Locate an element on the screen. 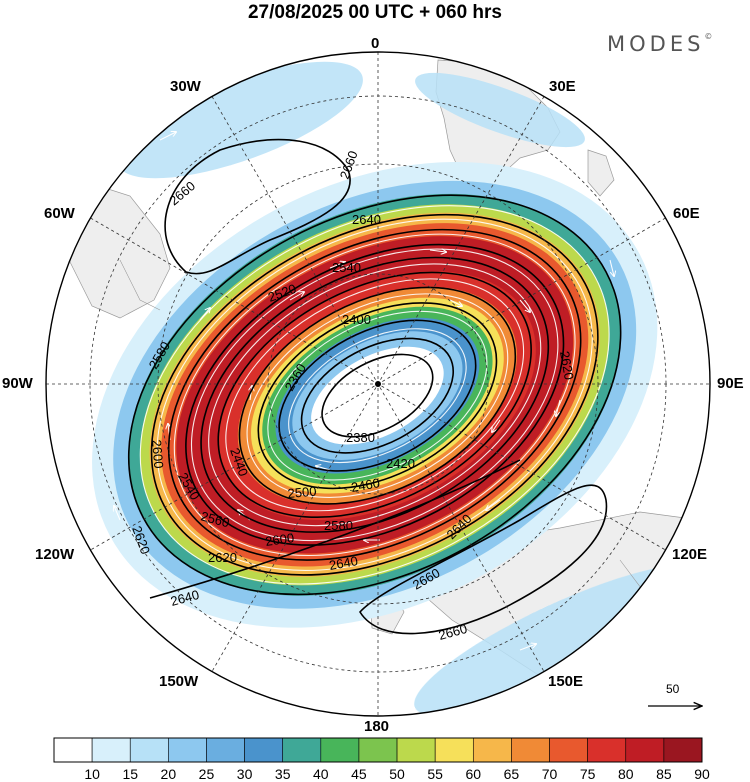  lon-label-30e: 30E is located at coordinates (562, 86).